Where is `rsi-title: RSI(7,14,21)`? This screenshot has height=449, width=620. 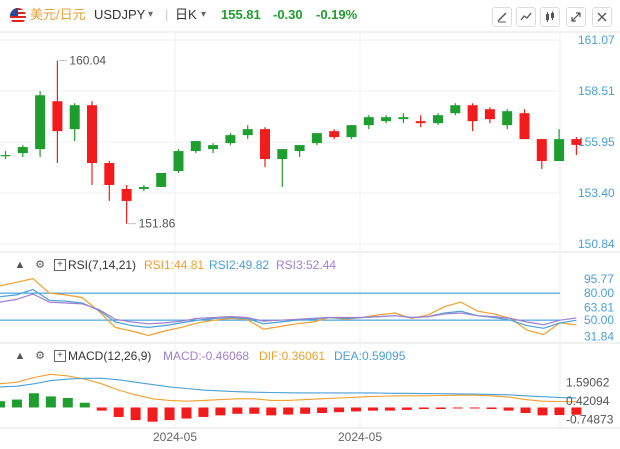 rsi-title: RSI(7,14,21) is located at coordinates (102, 265).